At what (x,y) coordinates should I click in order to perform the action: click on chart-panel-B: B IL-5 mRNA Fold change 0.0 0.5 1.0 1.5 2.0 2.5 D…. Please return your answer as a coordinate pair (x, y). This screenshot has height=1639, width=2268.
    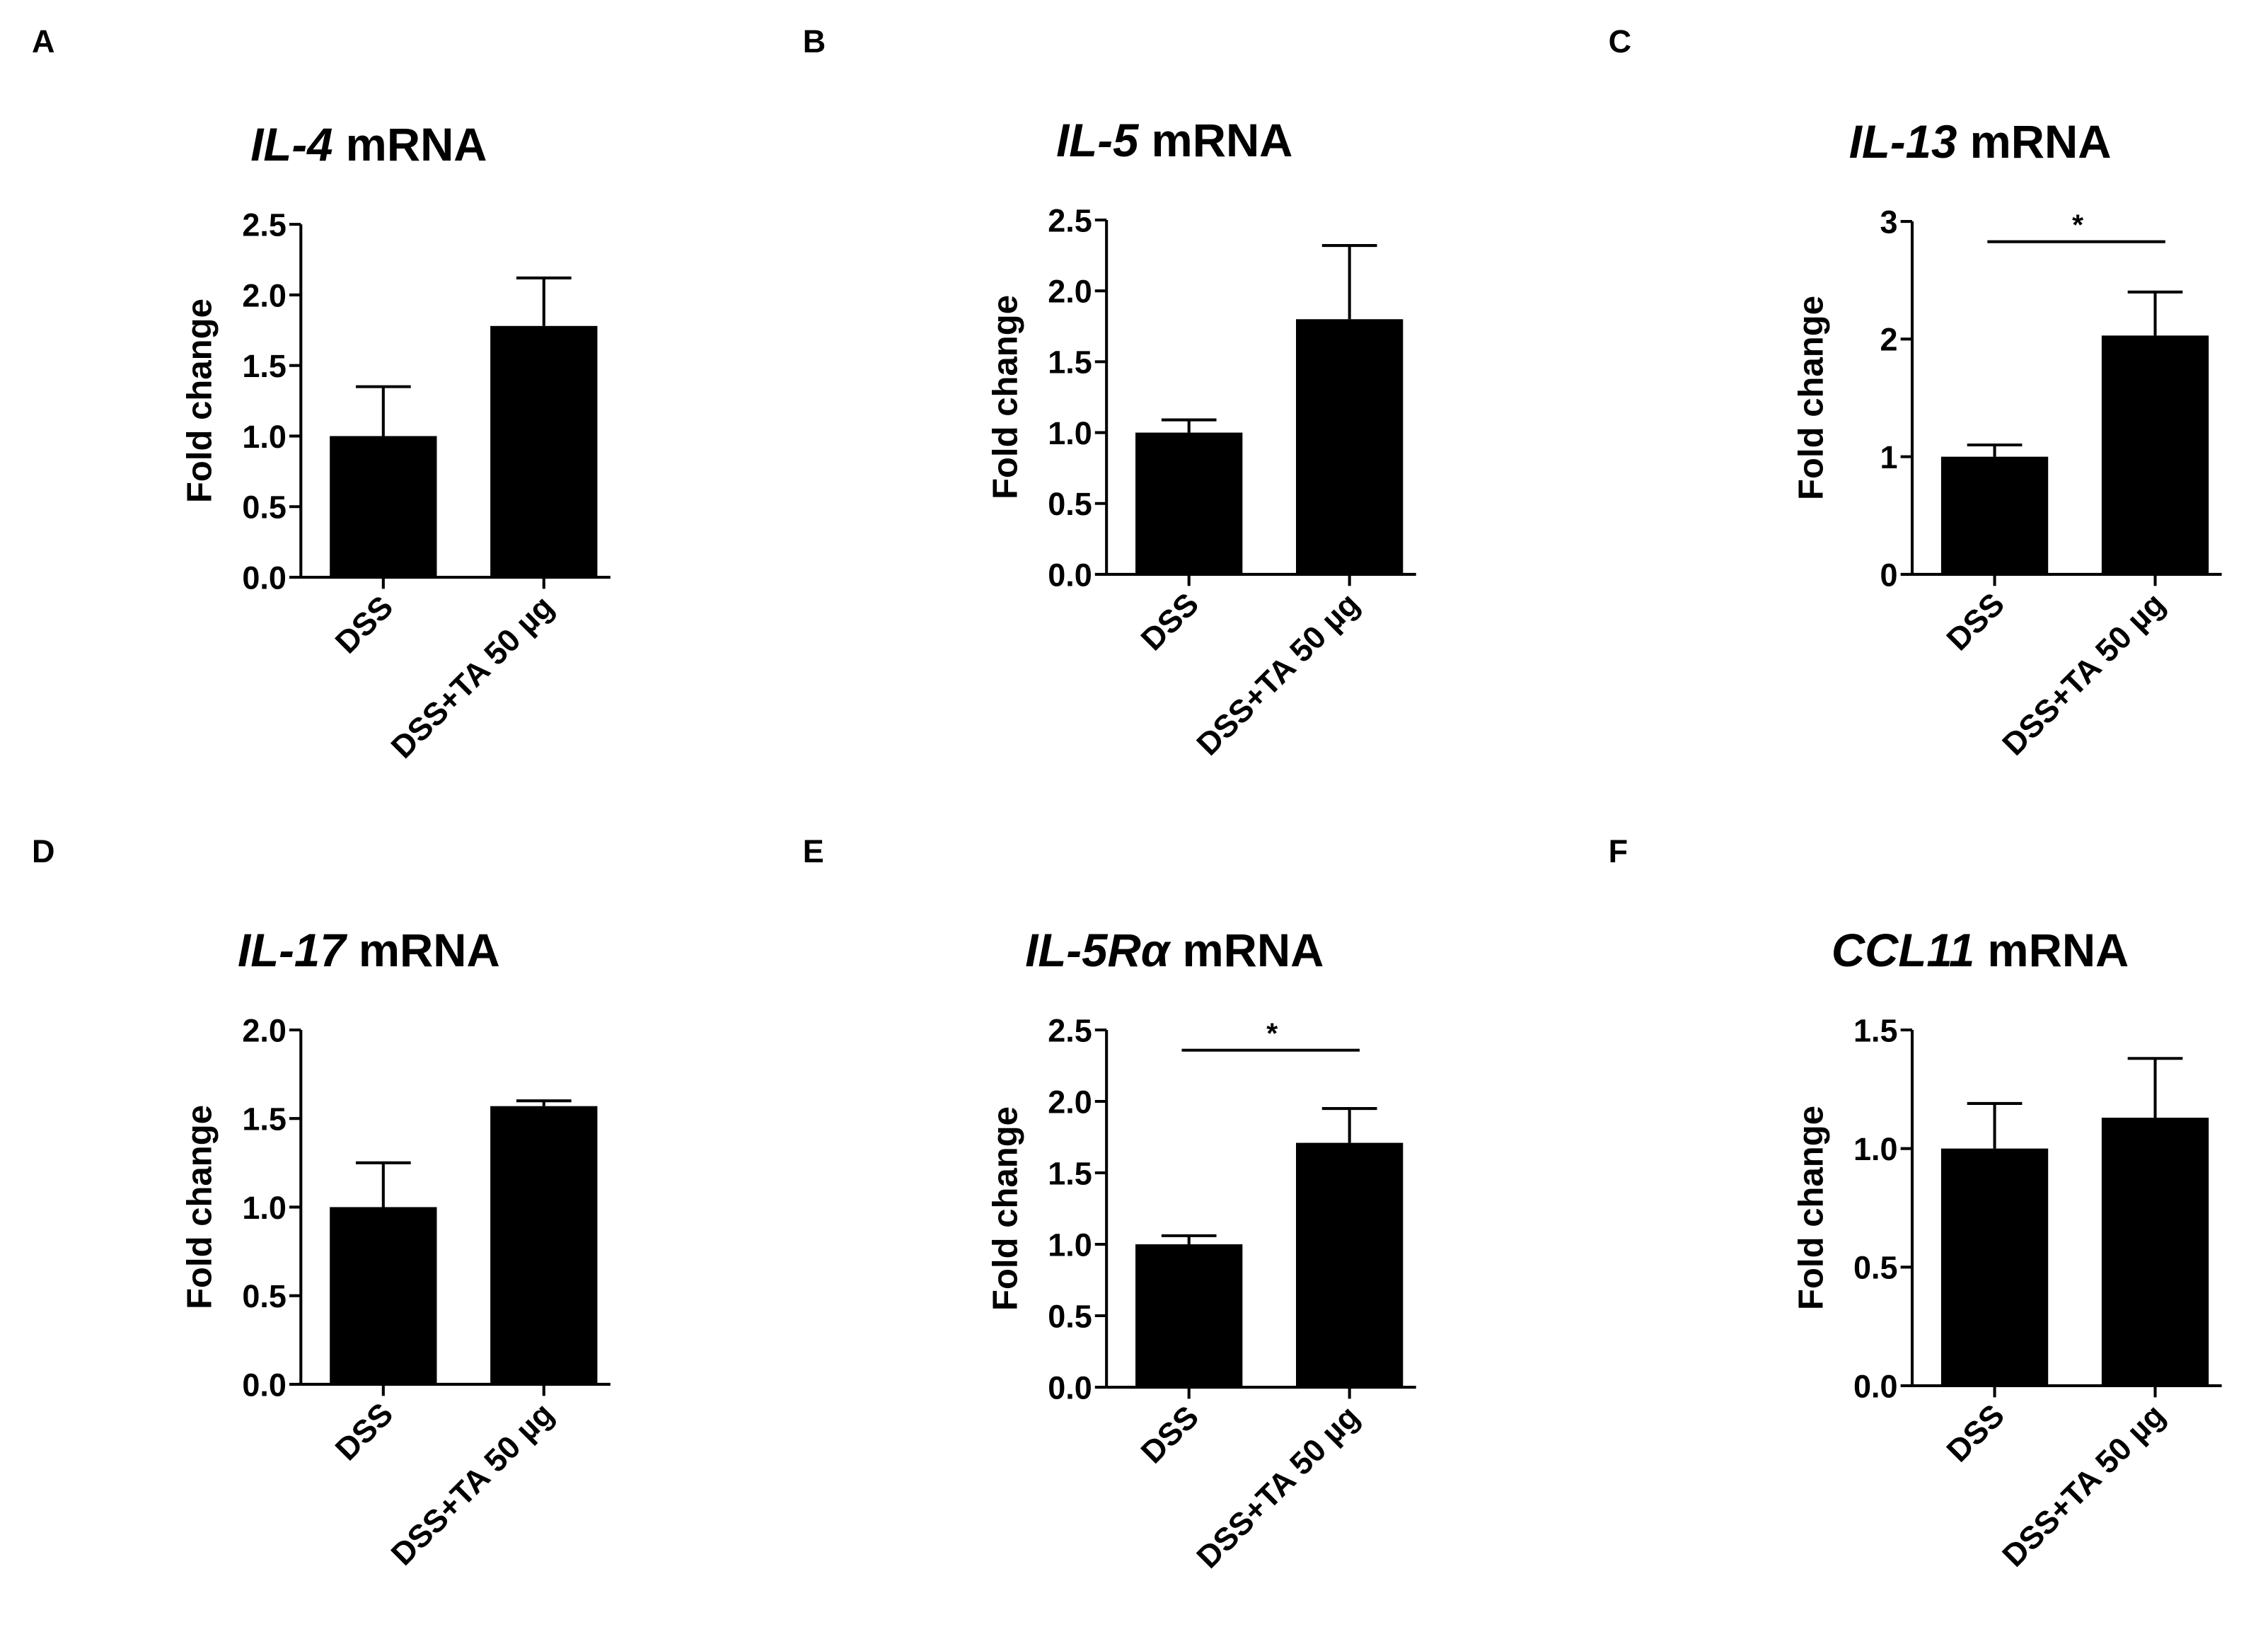
    Looking at the image, I should click on (1109, 393).